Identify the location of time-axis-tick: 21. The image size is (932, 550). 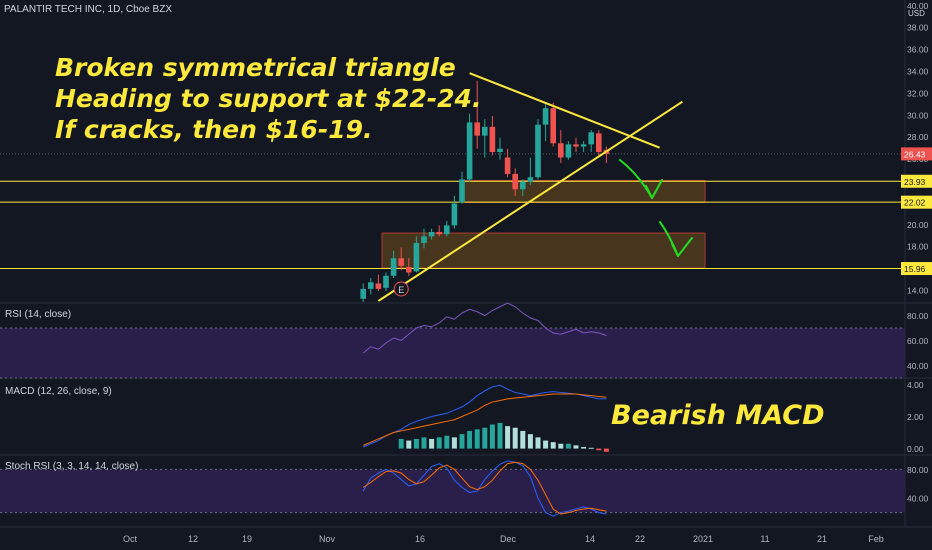
(822, 539).